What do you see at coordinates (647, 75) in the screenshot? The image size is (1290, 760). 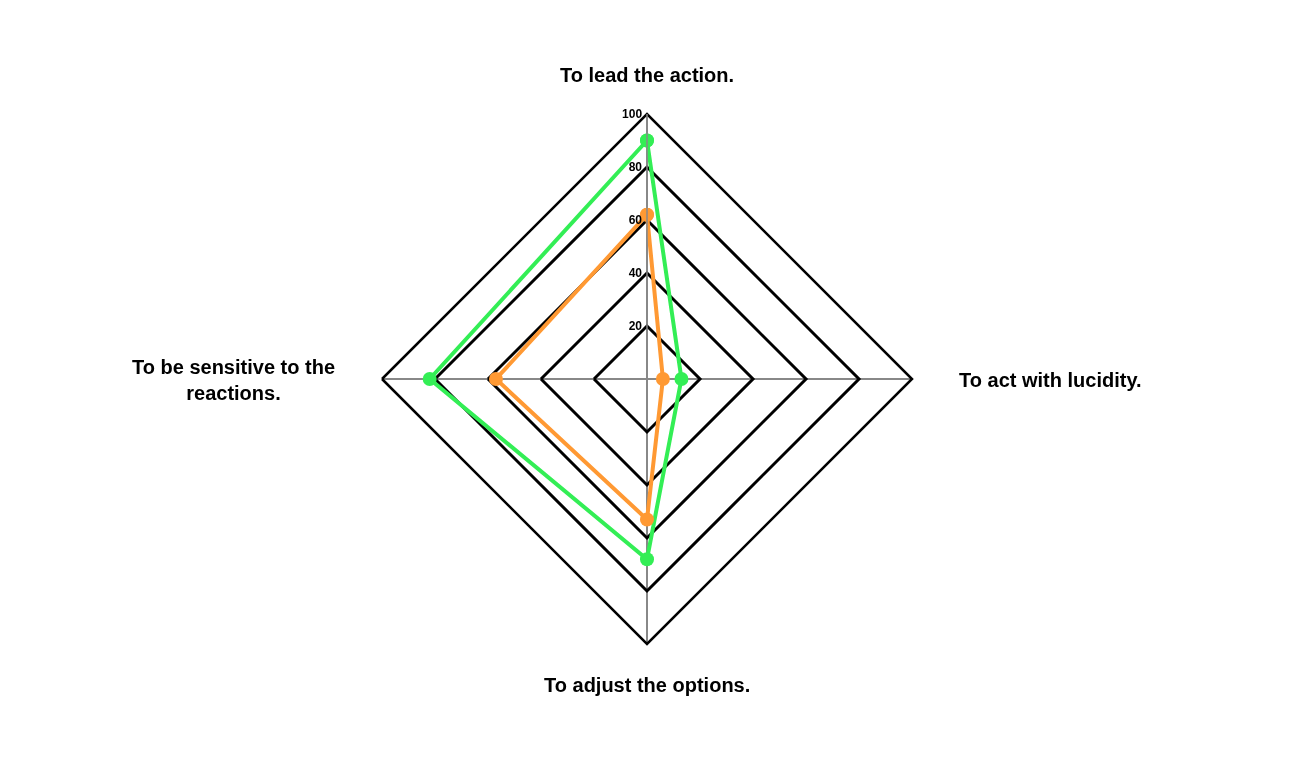 I see `spoke-label: To lead the action.` at bounding box center [647, 75].